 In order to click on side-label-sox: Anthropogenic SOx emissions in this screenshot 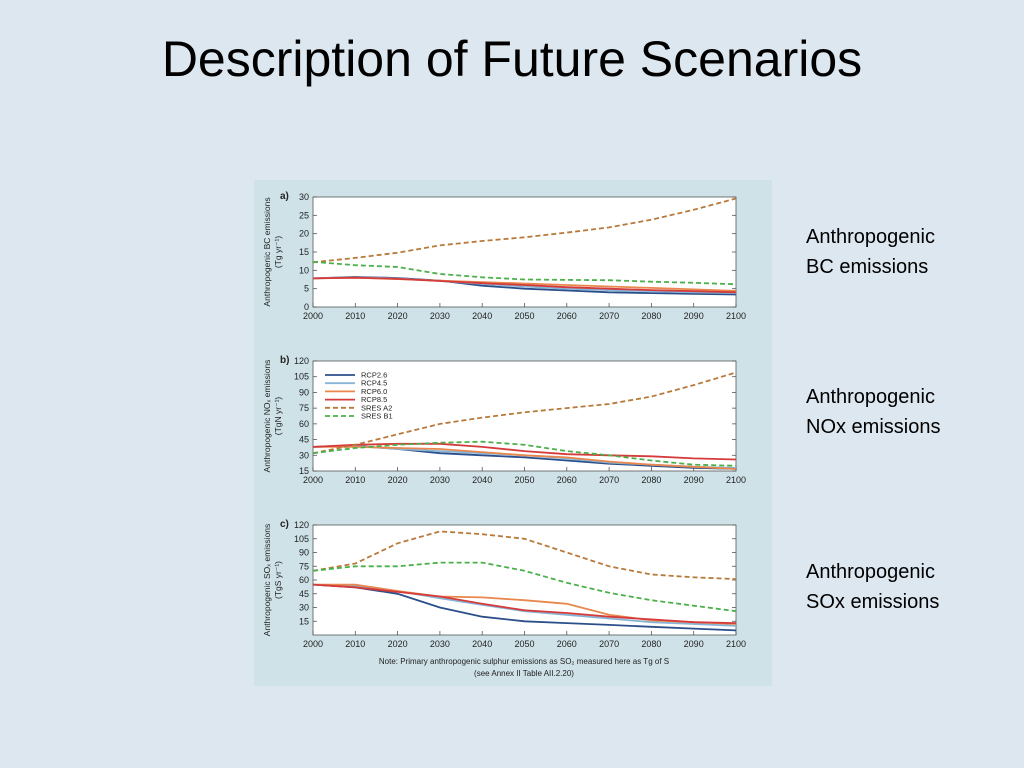, I will do `click(872, 587)`.